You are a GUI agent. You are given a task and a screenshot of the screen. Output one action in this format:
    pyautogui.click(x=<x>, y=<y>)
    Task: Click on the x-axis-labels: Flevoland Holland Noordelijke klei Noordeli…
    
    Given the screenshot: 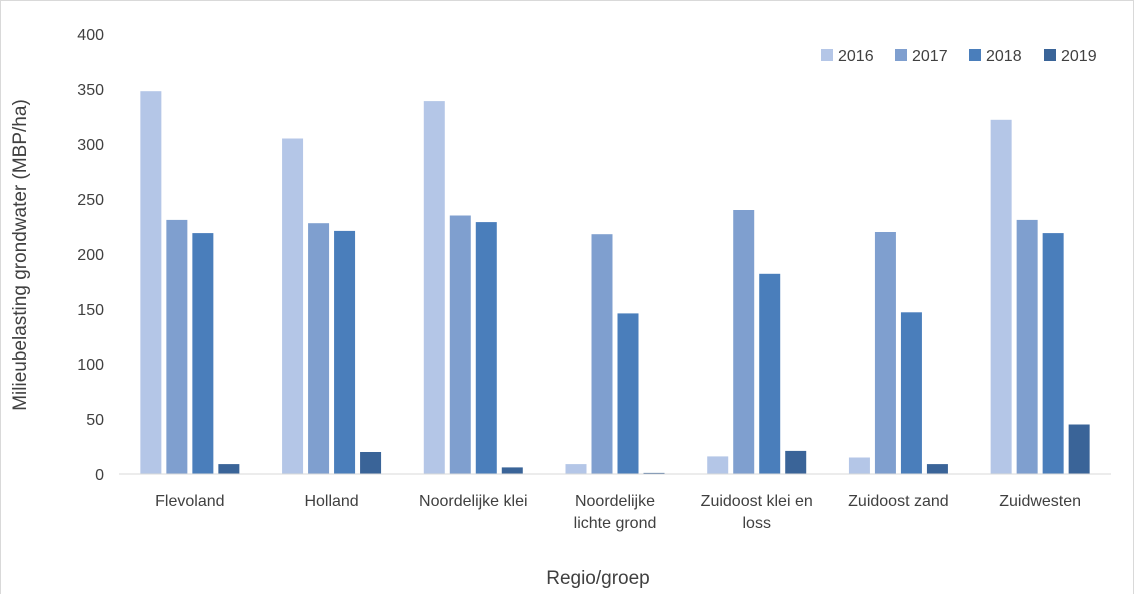 What is the action you would take?
    pyautogui.click(x=618, y=512)
    